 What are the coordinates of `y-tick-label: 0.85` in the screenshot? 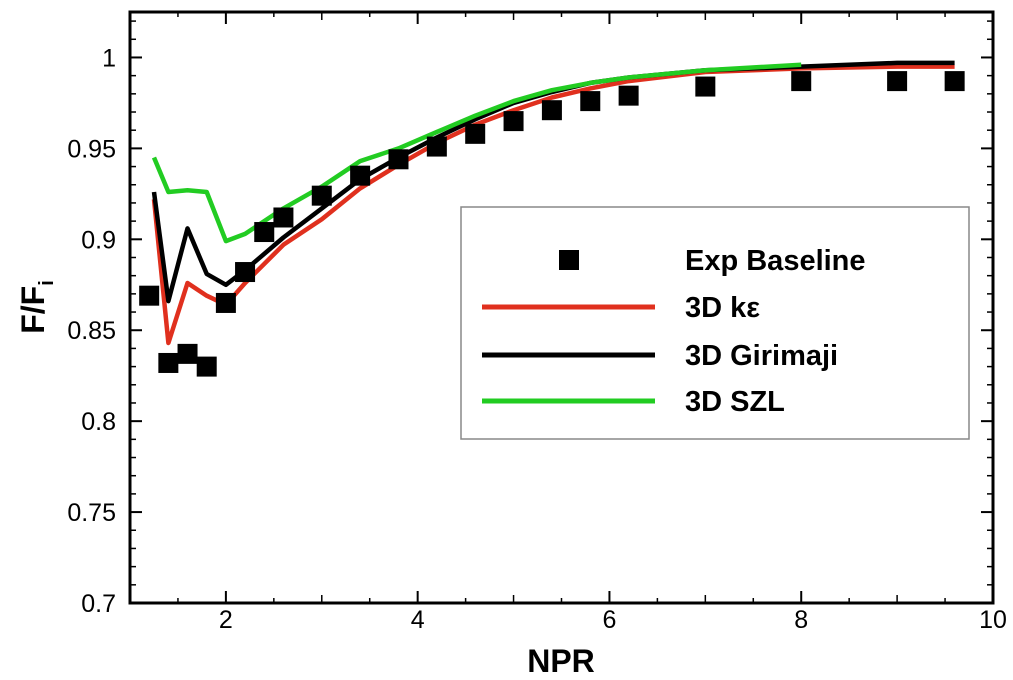 It's located at (91, 331).